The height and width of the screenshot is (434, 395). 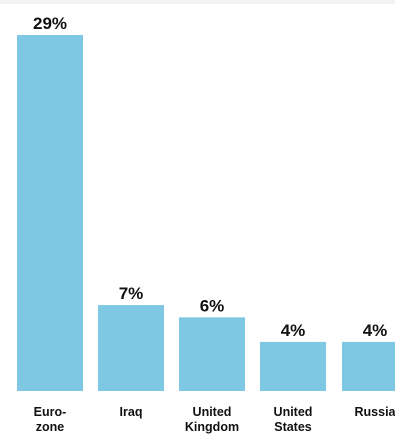 I want to click on value-label-1: 7%, so click(x=131, y=293).